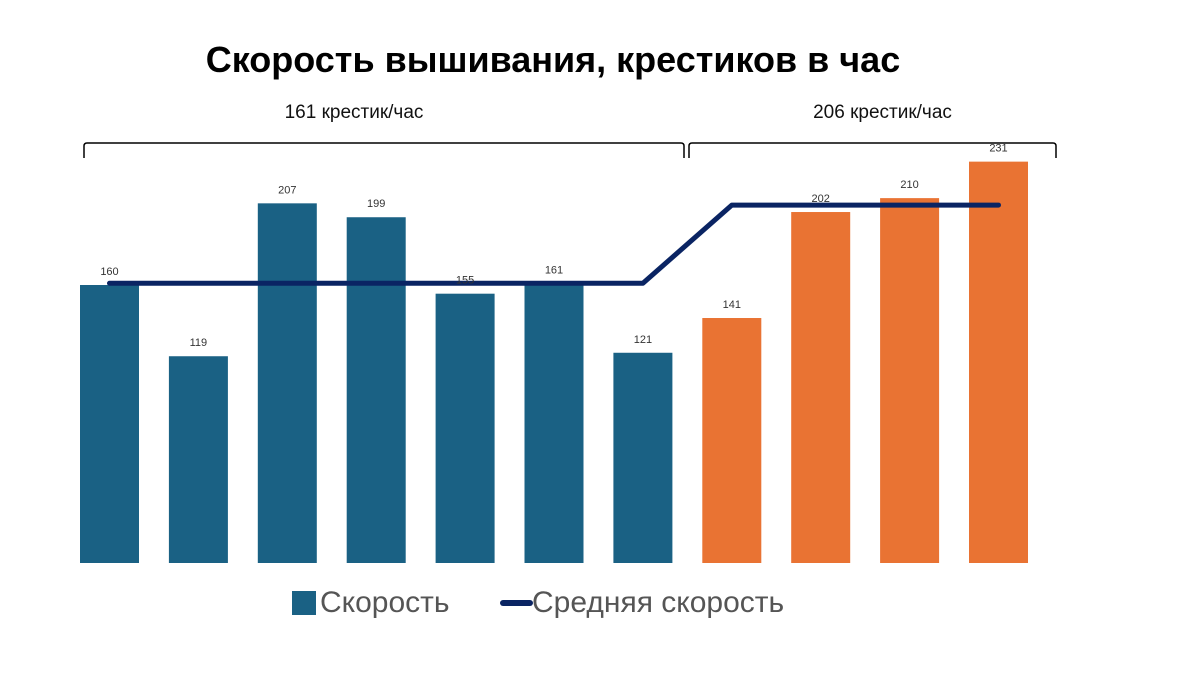 The image size is (1200, 675). Describe the element at coordinates (732, 305) in the screenshot. I see `data-label: 141` at that location.